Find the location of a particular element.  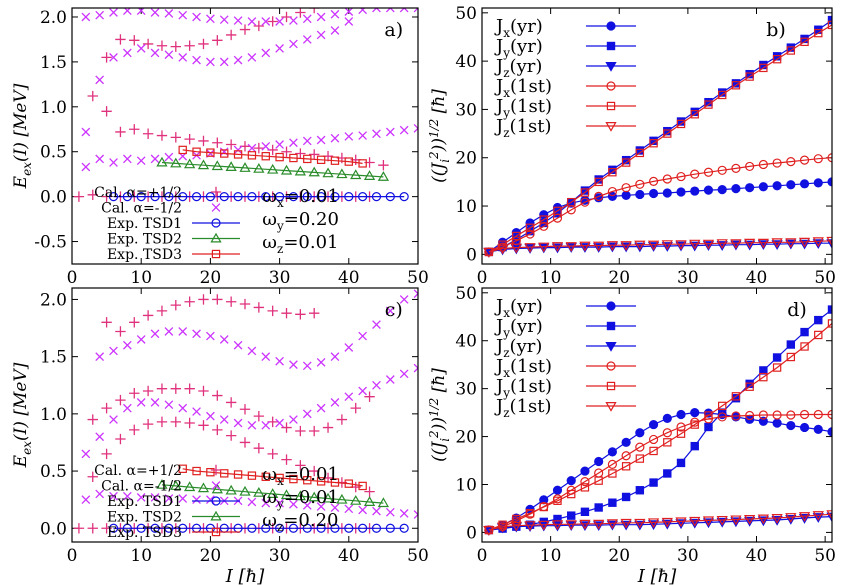

y-tick-label: 0.5 is located at coordinates (53, 153).